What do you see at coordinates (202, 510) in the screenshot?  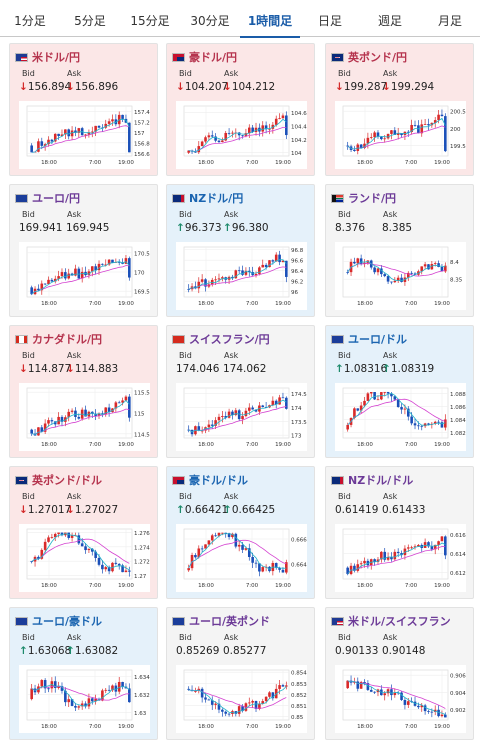 I see `bid-value: ↑0.66421` at bounding box center [202, 510].